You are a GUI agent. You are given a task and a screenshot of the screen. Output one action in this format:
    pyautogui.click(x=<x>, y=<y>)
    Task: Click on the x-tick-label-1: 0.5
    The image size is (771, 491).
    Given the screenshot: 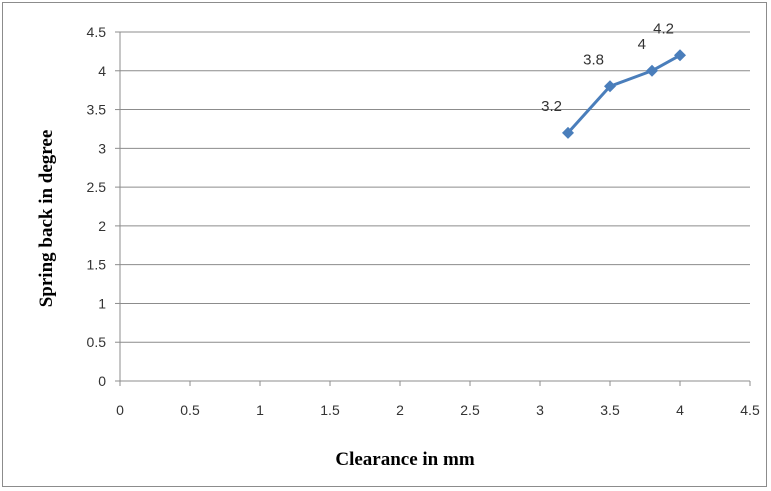 What is the action you would take?
    pyautogui.click(x=190, y=410)
    